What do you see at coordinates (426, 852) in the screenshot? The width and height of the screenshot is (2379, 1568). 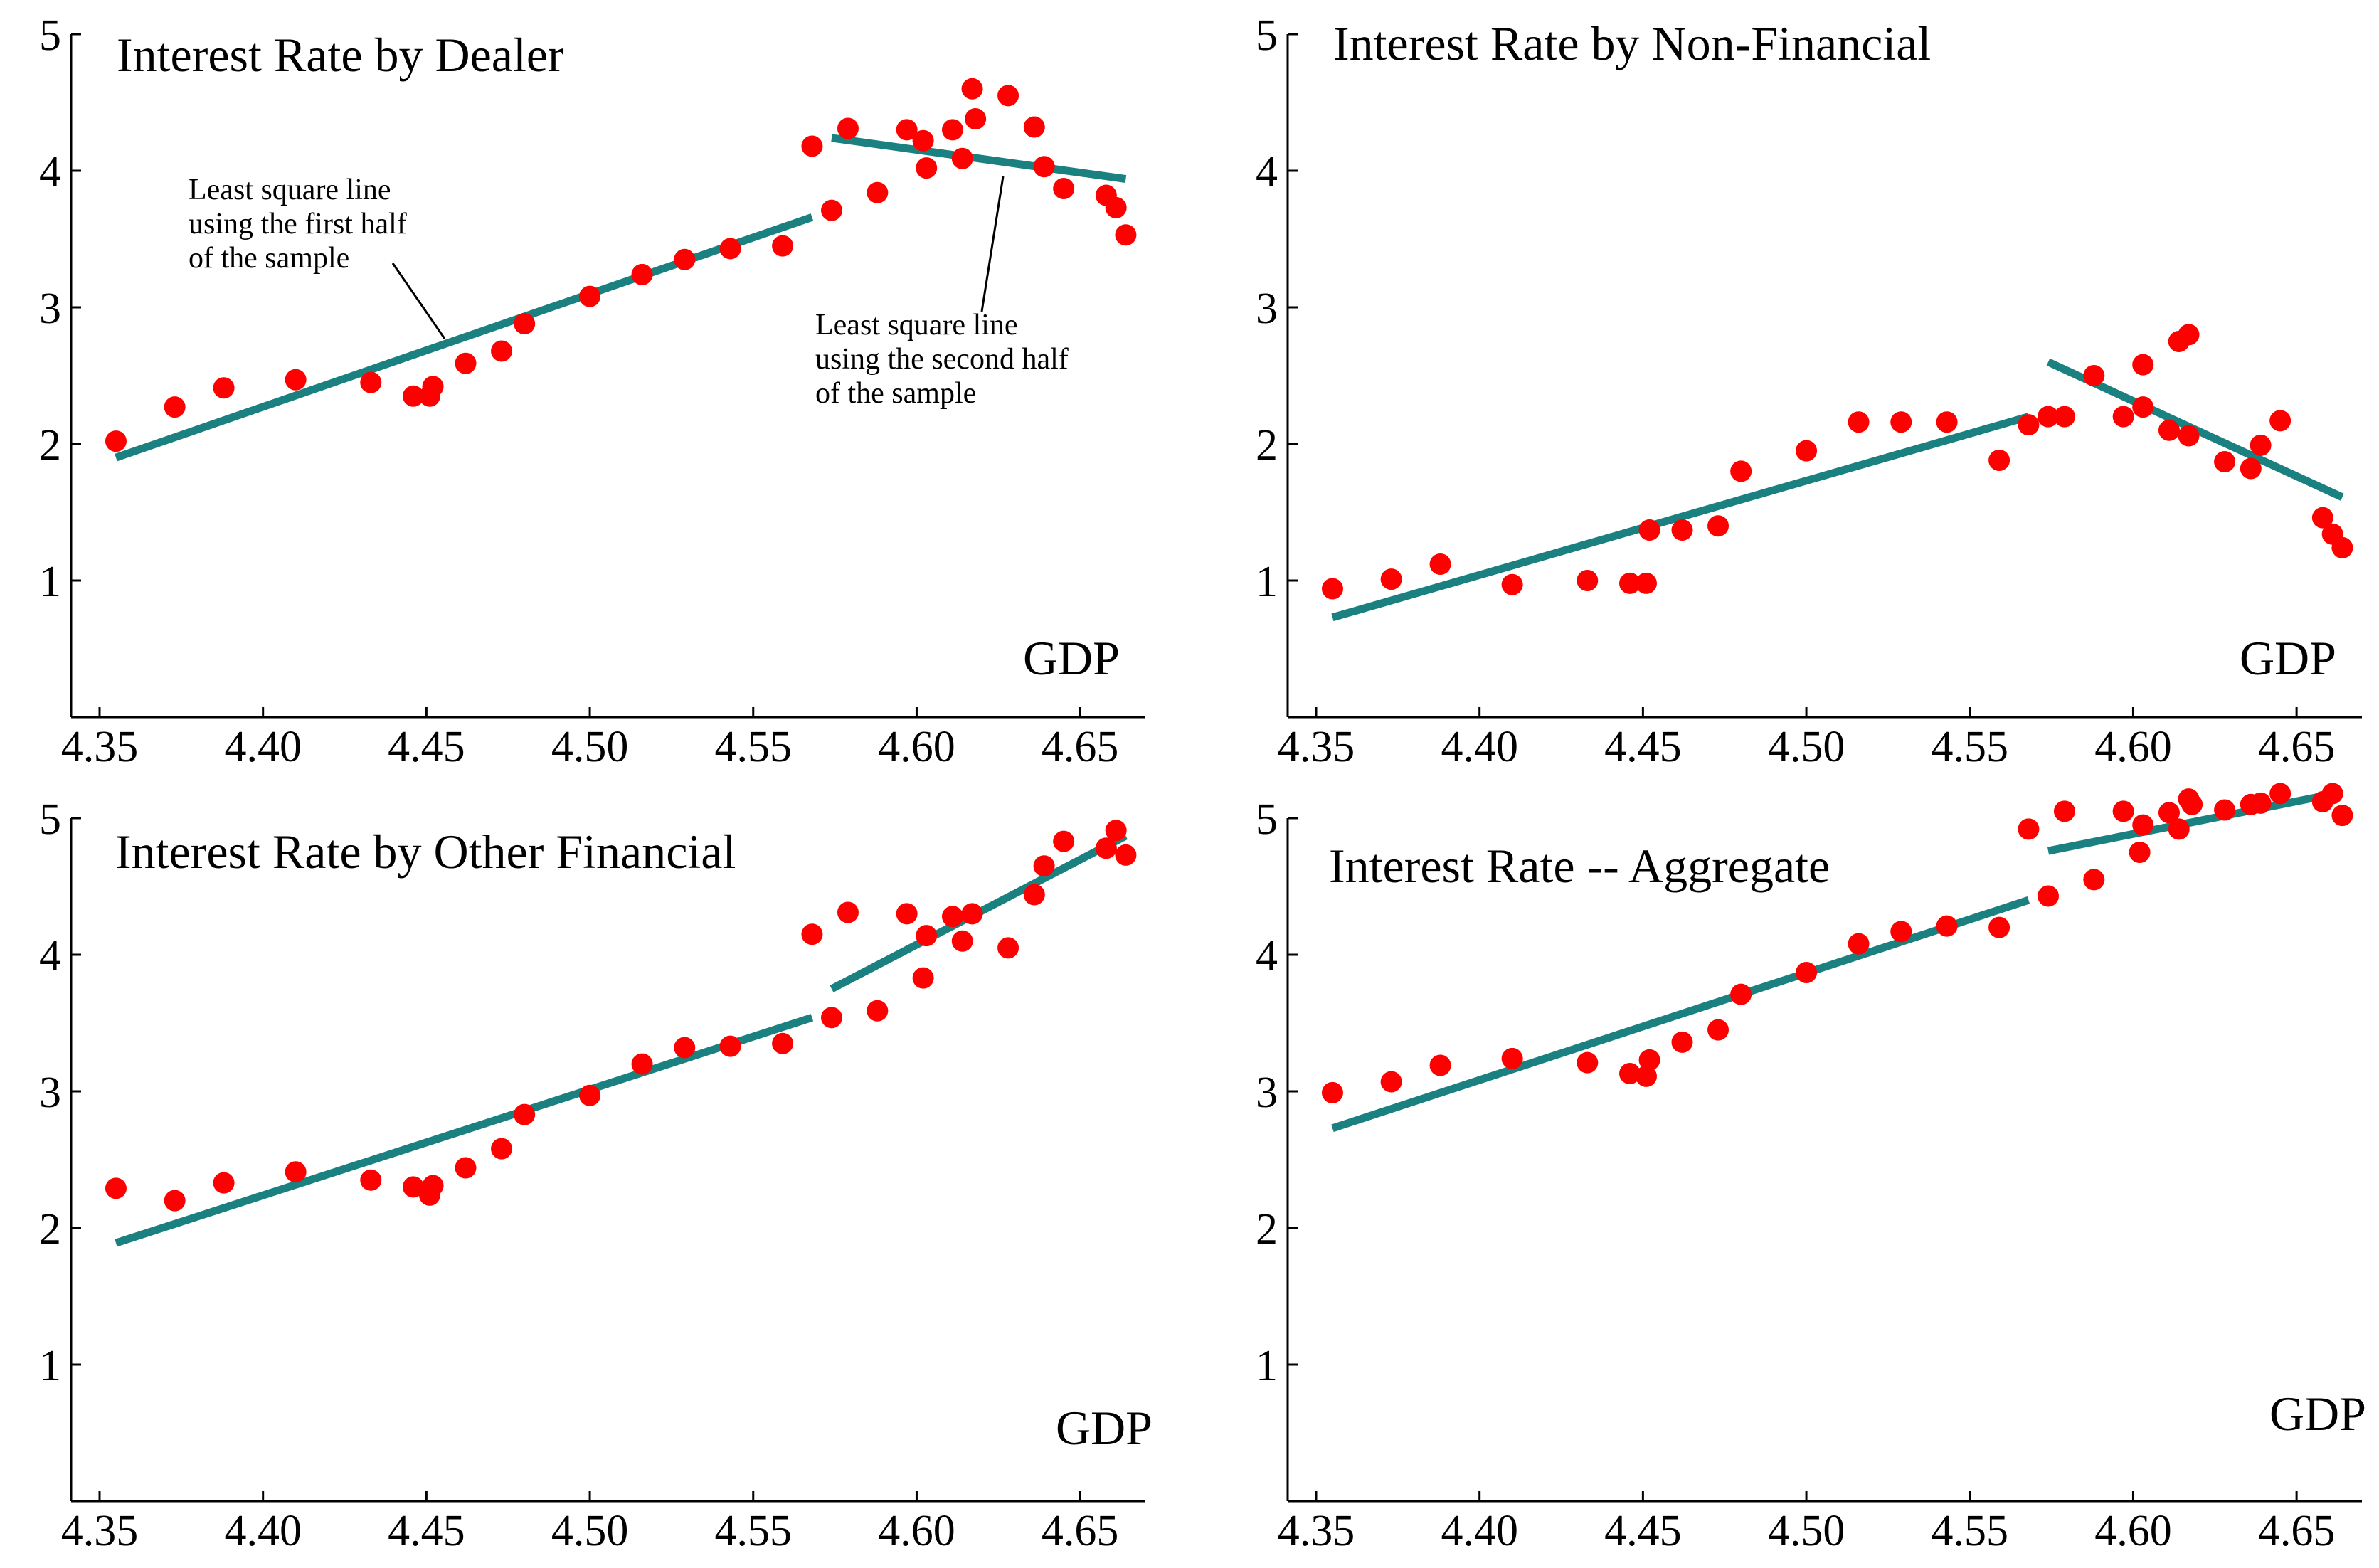 I see `panel-title: Interest Rate by Other Financial` at bounding box center [426, 852].